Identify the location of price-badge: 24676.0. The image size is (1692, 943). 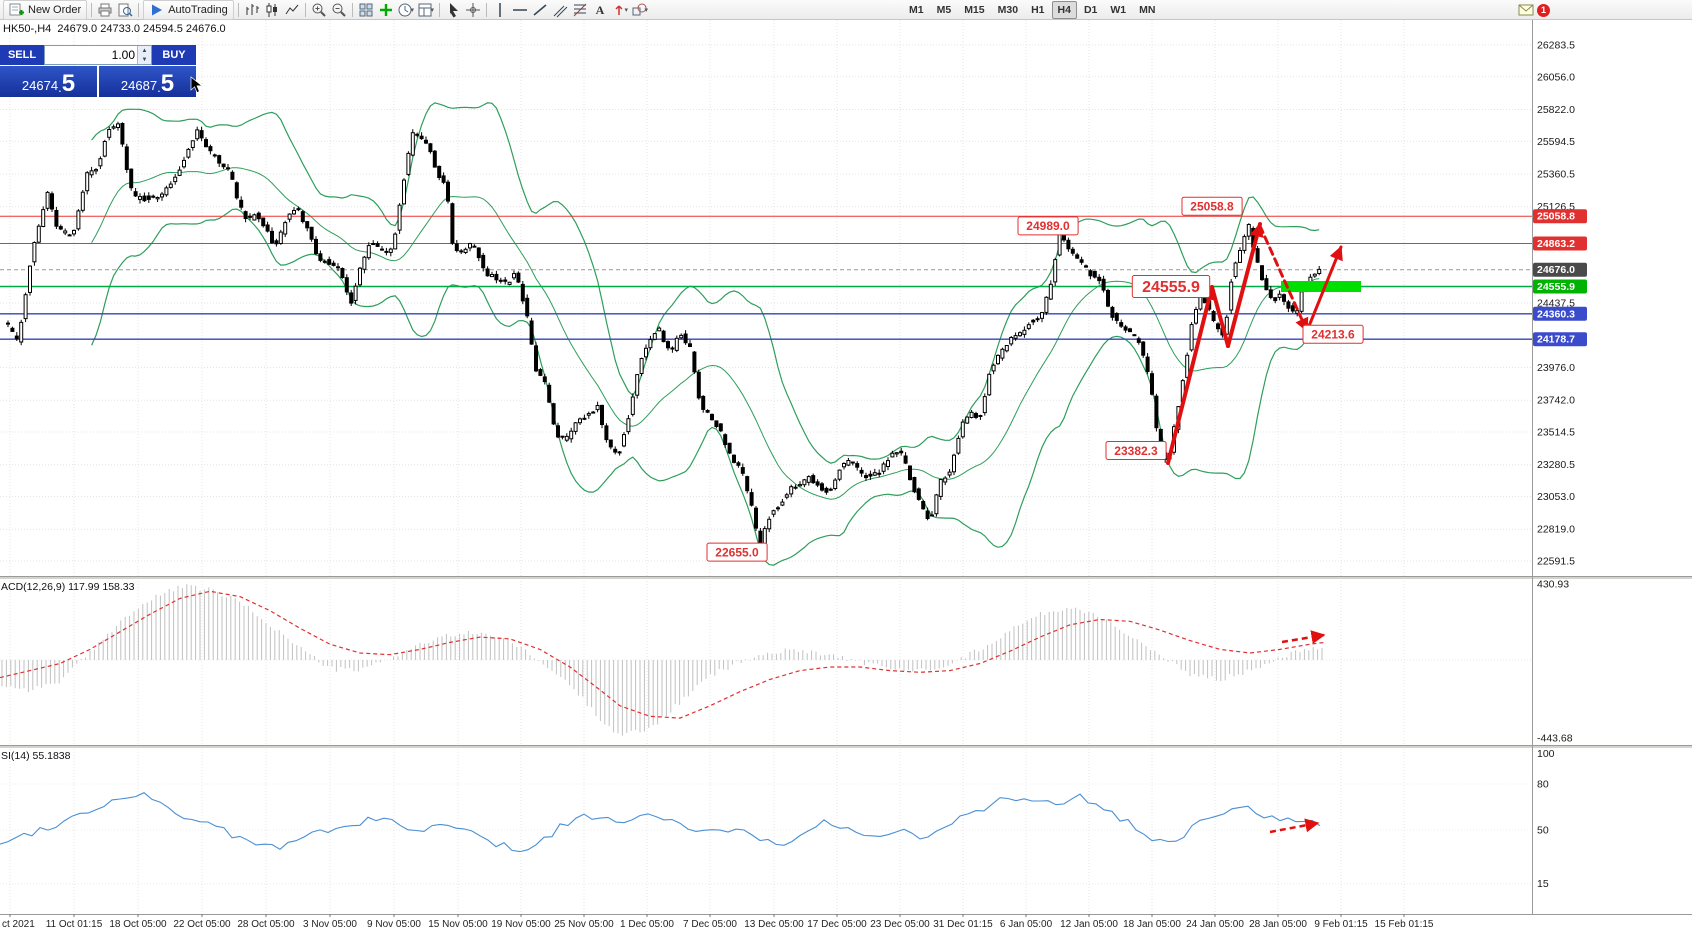
(1560, 269).